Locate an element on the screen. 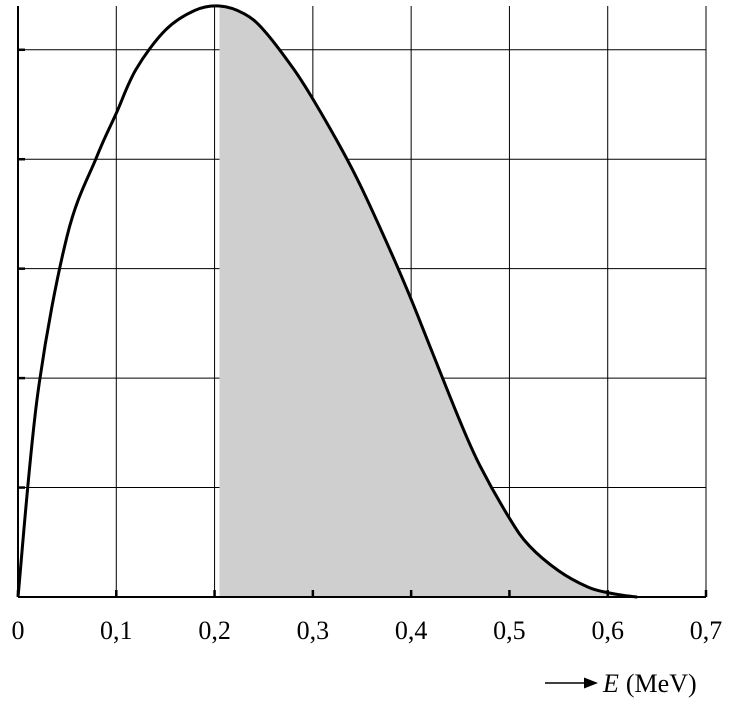  x-tick-labels: 0 0,1 0,2 0,3 0,4 0,5 0,6 0,7 is located at coordinates (367, 630).